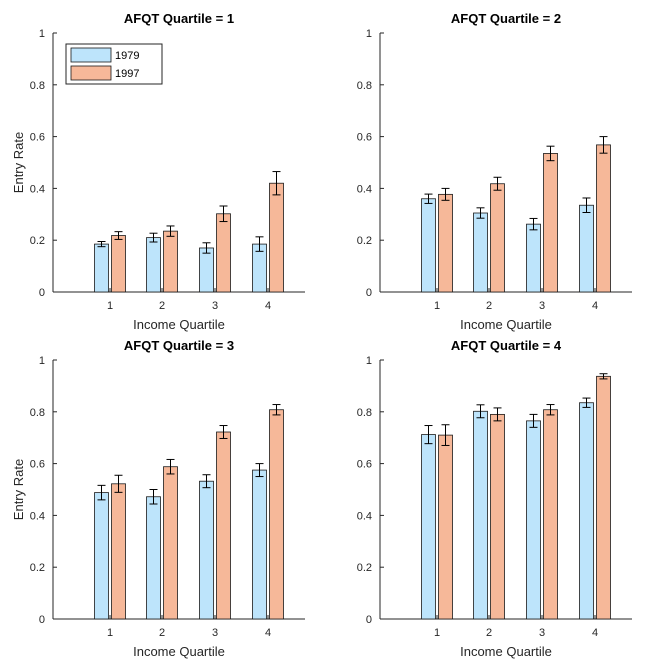  I want to click on legend-label: 1979, so click(127, 56).